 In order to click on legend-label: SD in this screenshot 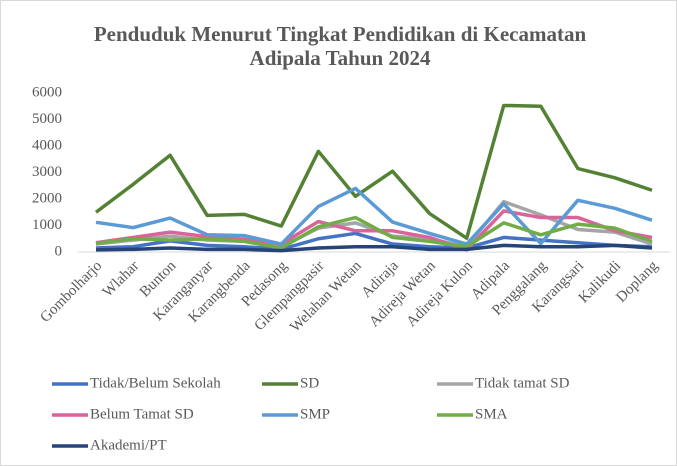, I will do `click(309, 383)`.